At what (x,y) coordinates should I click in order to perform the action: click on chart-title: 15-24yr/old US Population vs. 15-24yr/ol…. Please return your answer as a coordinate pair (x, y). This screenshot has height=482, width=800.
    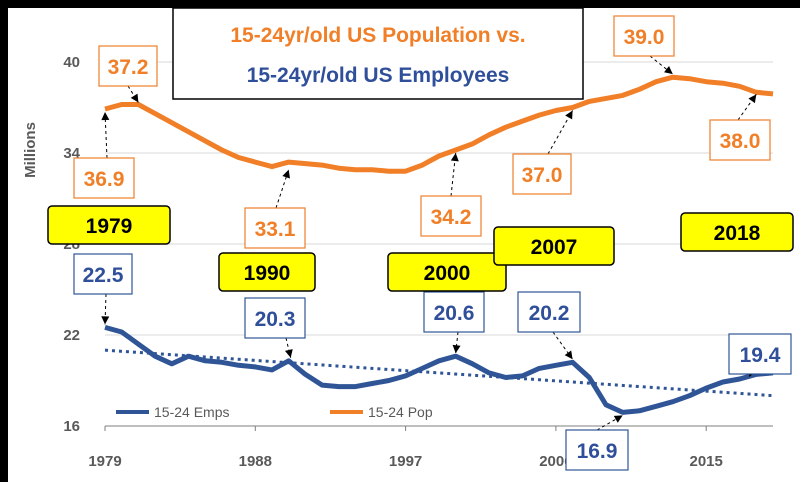
    Looking at the image, I should click on (378, 54).